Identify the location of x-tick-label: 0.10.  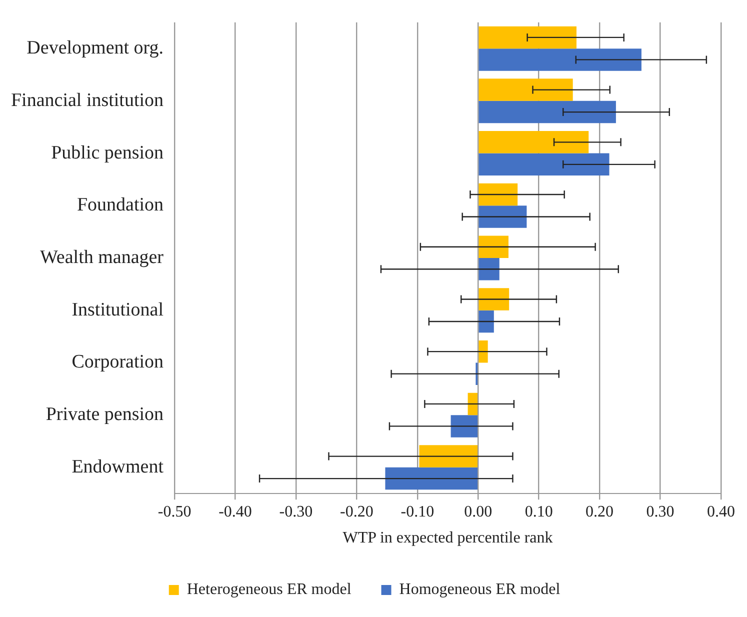
(538, 511).